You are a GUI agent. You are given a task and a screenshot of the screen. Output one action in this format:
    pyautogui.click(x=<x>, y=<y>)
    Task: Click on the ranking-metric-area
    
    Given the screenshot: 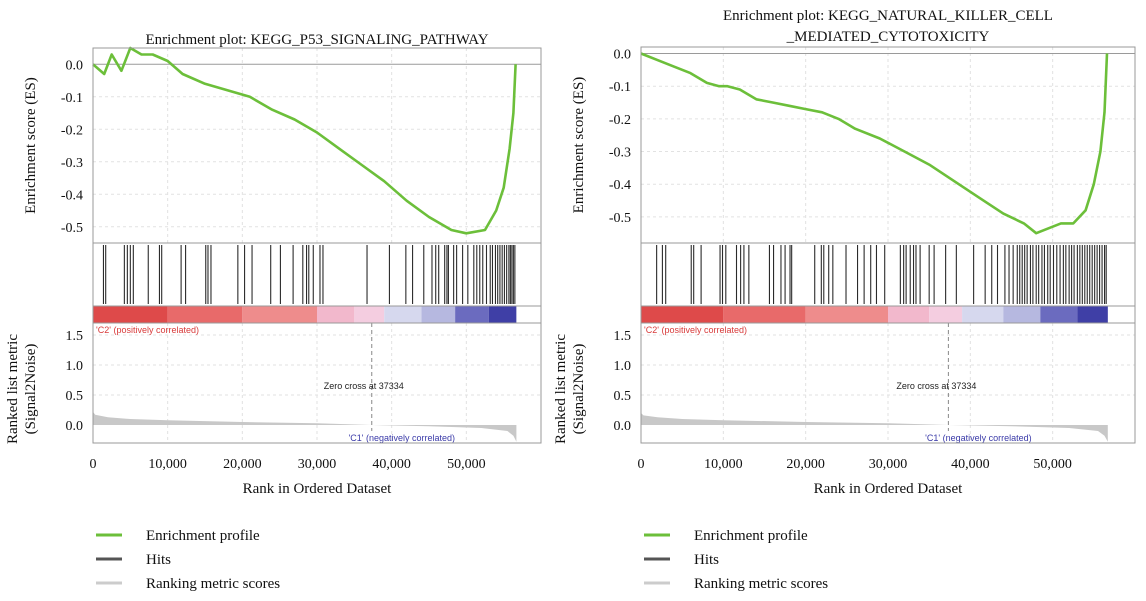 What is the action you would take?
    pyautogui.click(x=874, y=427)
    